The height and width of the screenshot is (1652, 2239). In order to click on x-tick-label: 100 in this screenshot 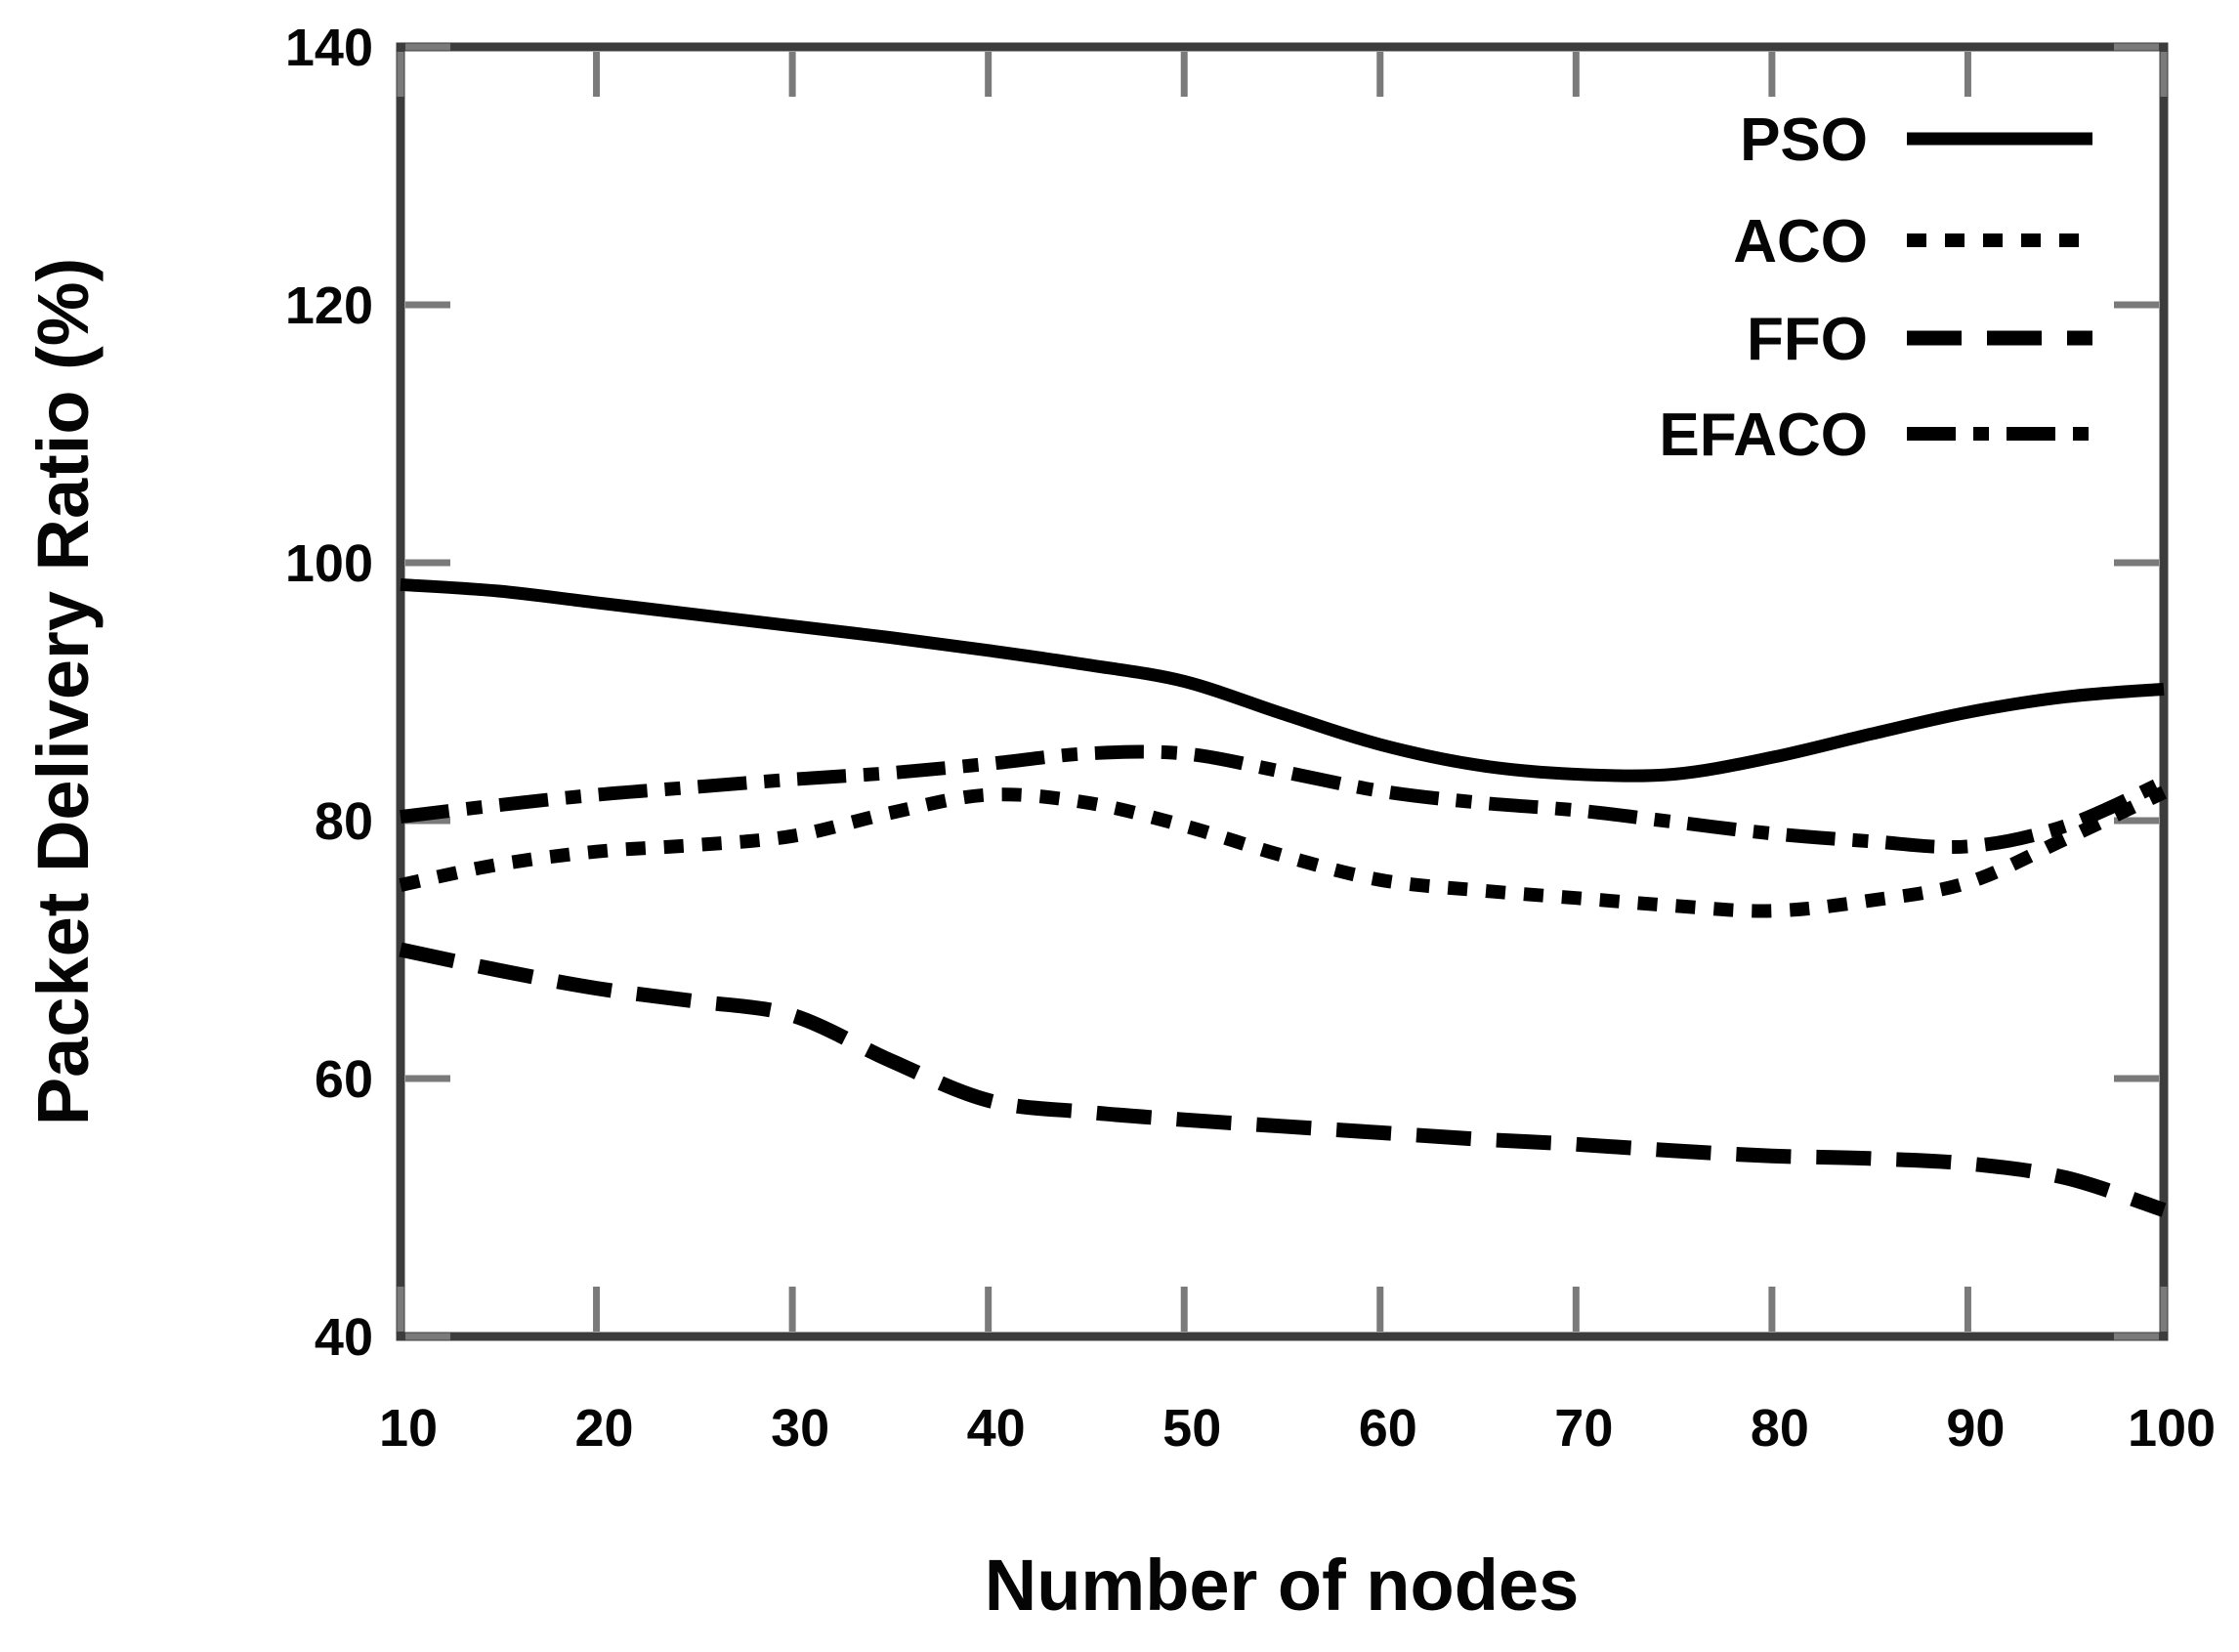, I will do `click(2172, 1428)`.